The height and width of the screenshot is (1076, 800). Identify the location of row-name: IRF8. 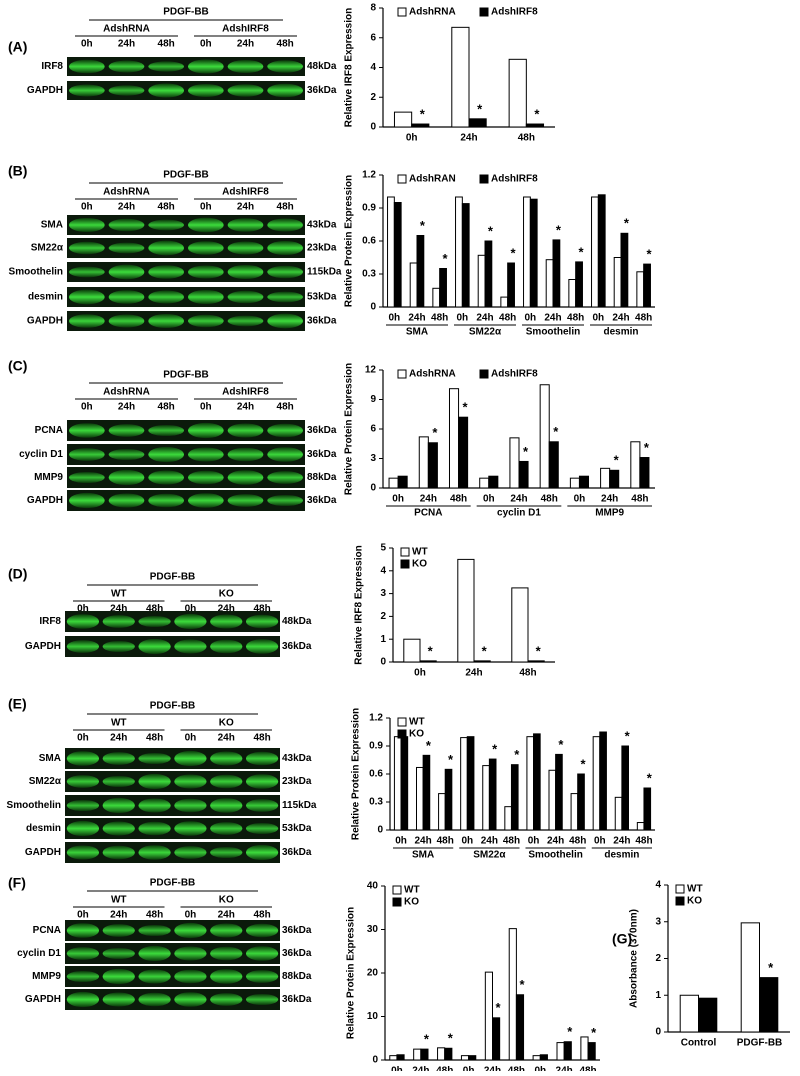
(52, 66).